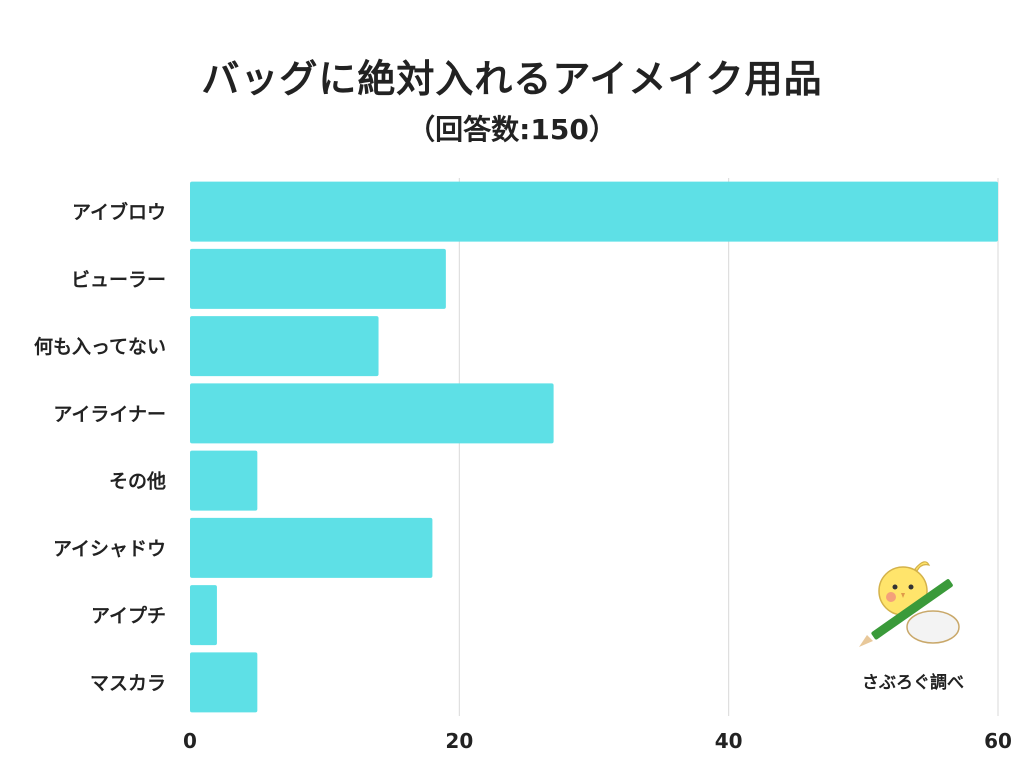 The image size is (1024, 768). Describe the element at coordinates (512, 79) in the screenshot. I see `chart-title: バッグに絶対入れるアイメイク用品` at that location.